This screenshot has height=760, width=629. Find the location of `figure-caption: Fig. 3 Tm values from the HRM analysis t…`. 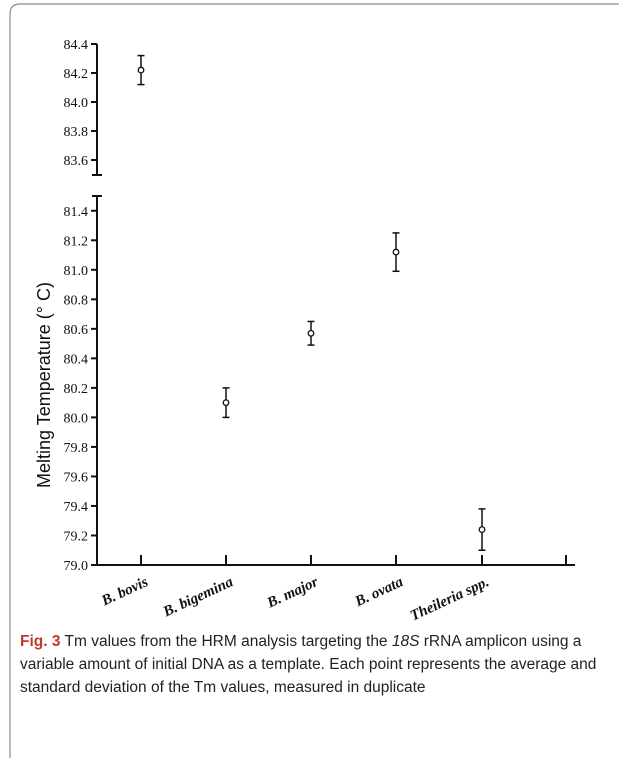

figure-caption: Fig. 3 Tm values from the HRM analysis t… is located at coordinates (317, 664).